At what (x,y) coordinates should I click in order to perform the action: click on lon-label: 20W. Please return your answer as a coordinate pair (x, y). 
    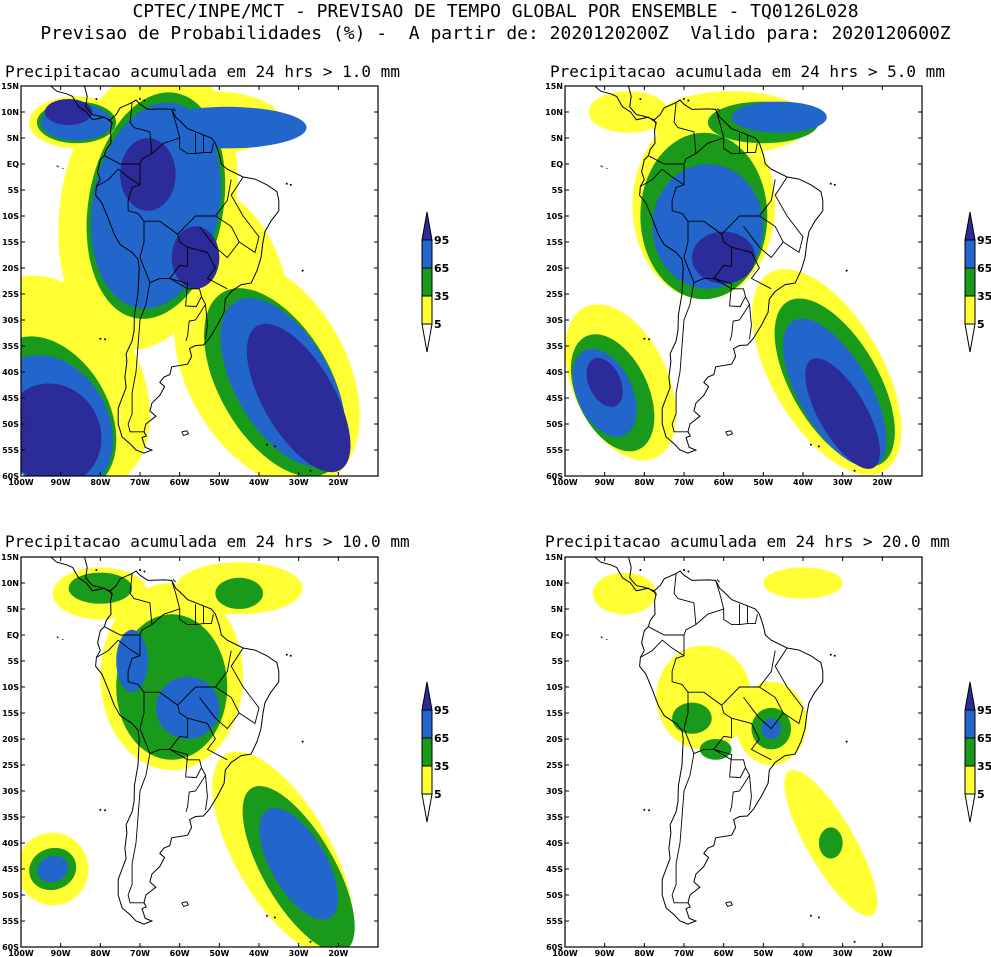
    Looking at the image, I should click on (882, 482).